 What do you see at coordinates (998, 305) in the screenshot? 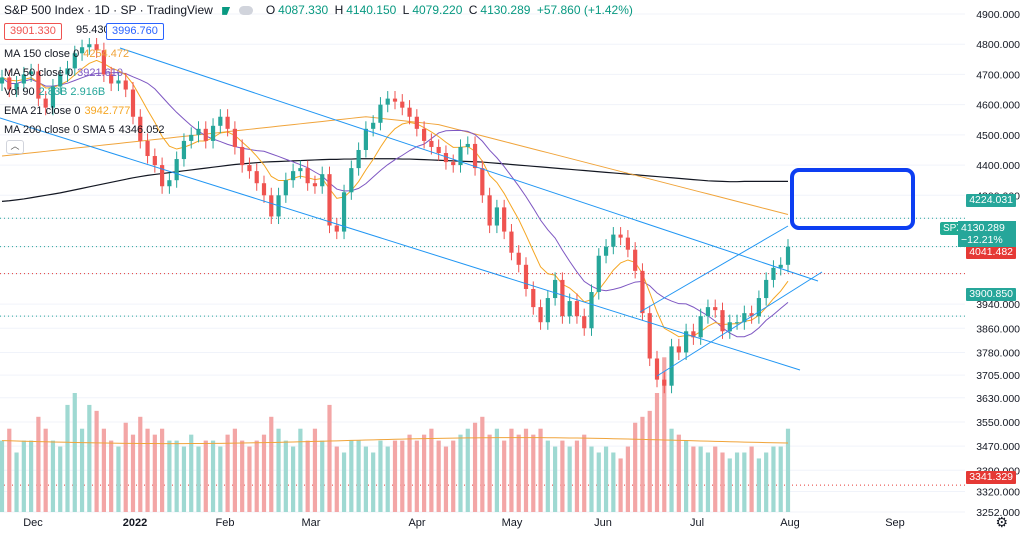
I see `price-tick-label: 3940.000` at bounding box center [998, 305].